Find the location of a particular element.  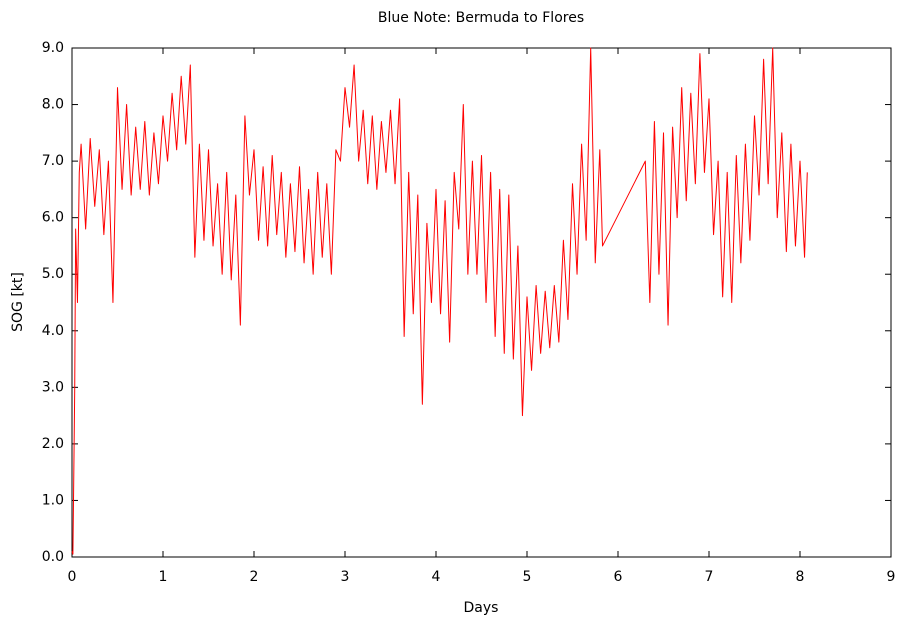

x-tick-label: 0 is located at coordinates (72, 577).